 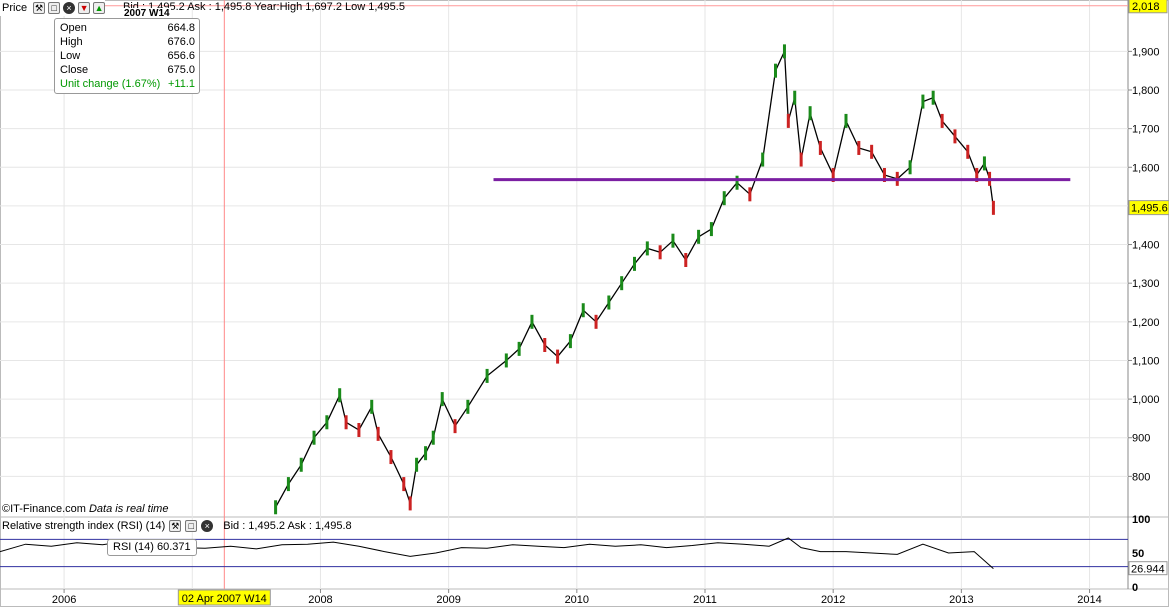 I want to click on x-tick-label: 2011, so click(x=705, y=600).